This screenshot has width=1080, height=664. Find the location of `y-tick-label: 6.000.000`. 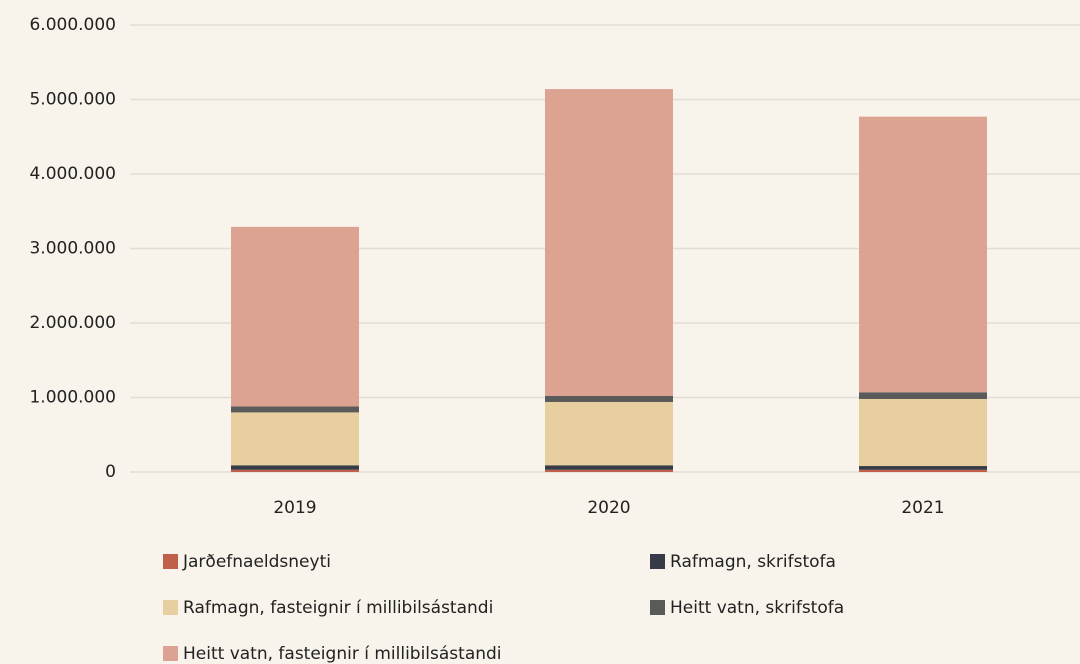

y-tick-label: 6.000.000 is located at coordinates (72, 25).